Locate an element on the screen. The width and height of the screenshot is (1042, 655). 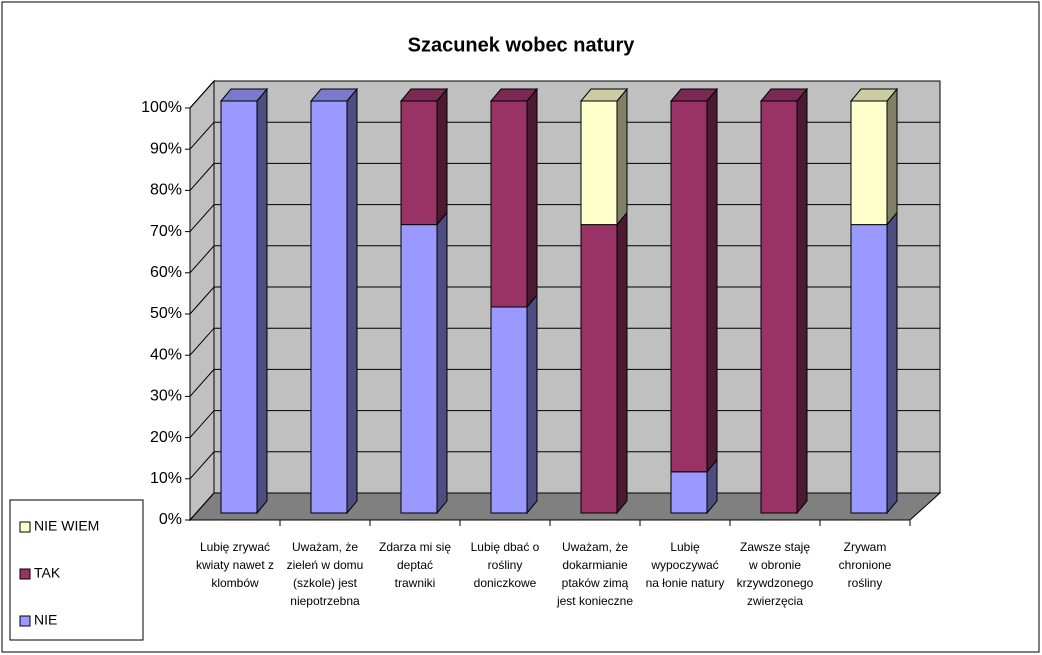
legend-label: NIE is located at coordinates (45, 620).